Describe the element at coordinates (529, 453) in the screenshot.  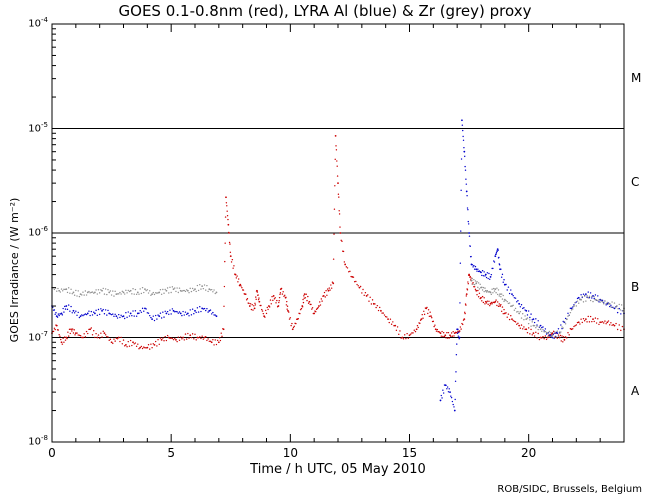
I see `x-tick-label: 20` at that location.